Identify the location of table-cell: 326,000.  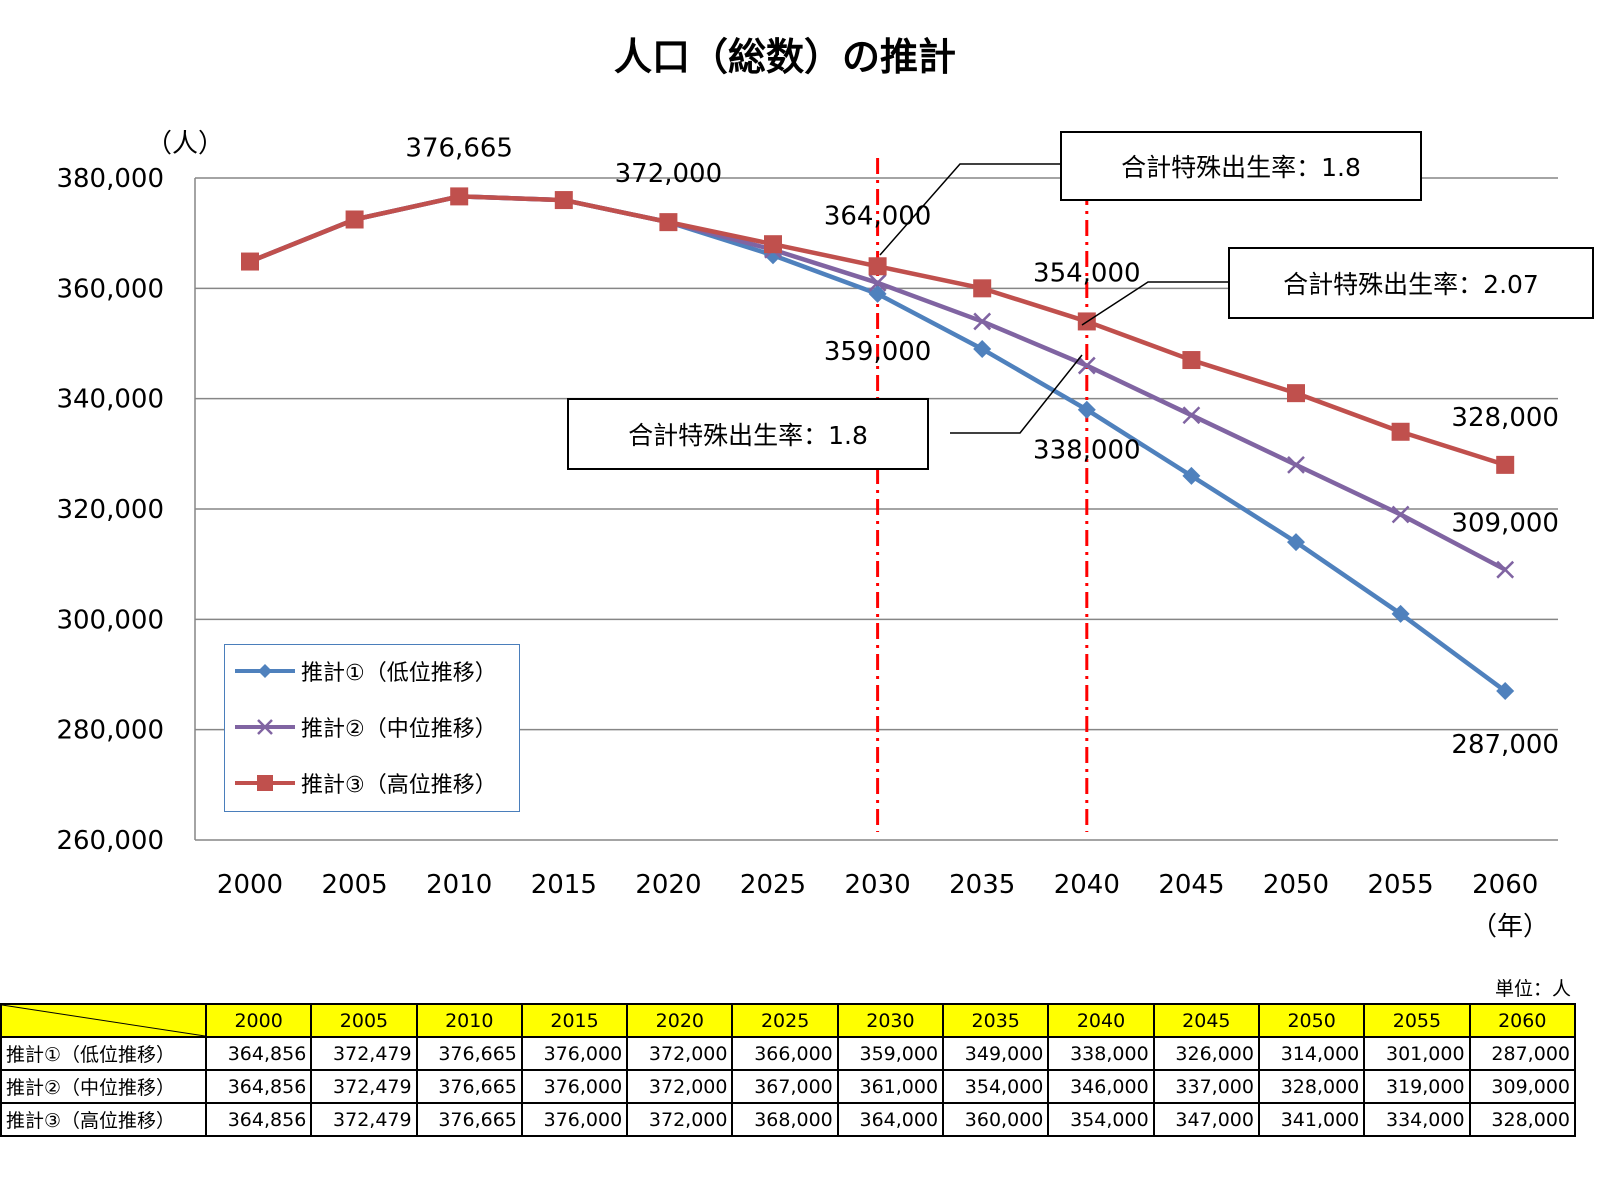
(1206, 1053).